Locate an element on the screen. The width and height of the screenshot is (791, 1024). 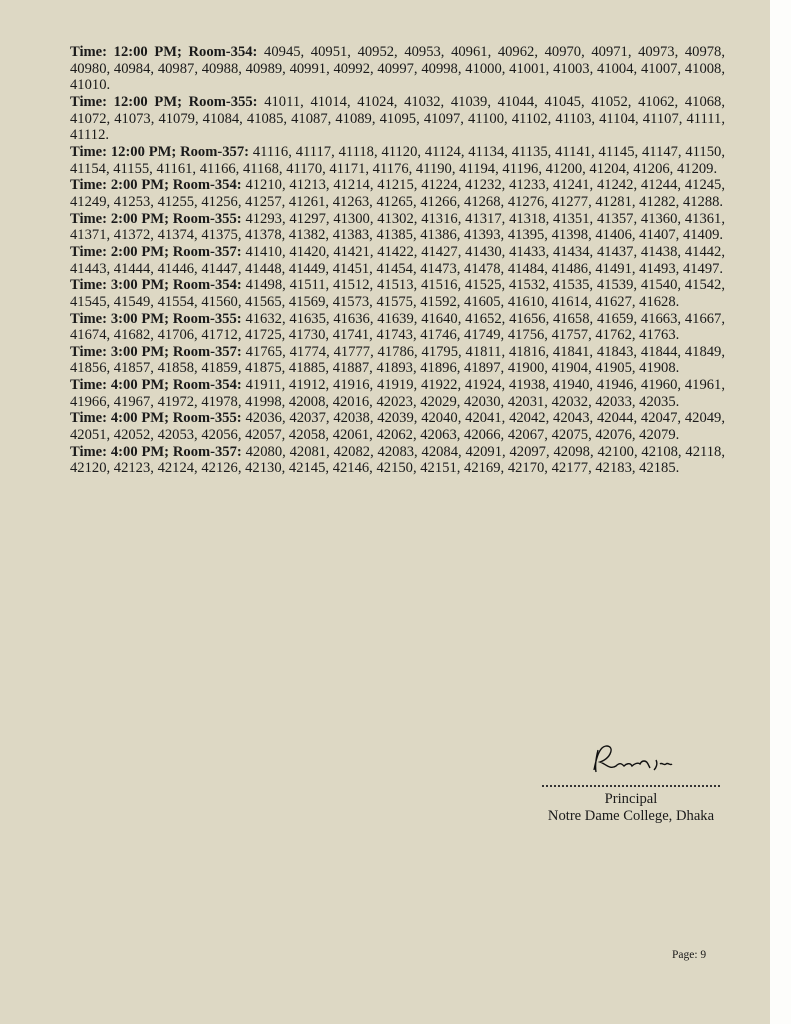
time-room-label: Time: 4:00 PM; Room-354: is located at coordinates (156, 385).